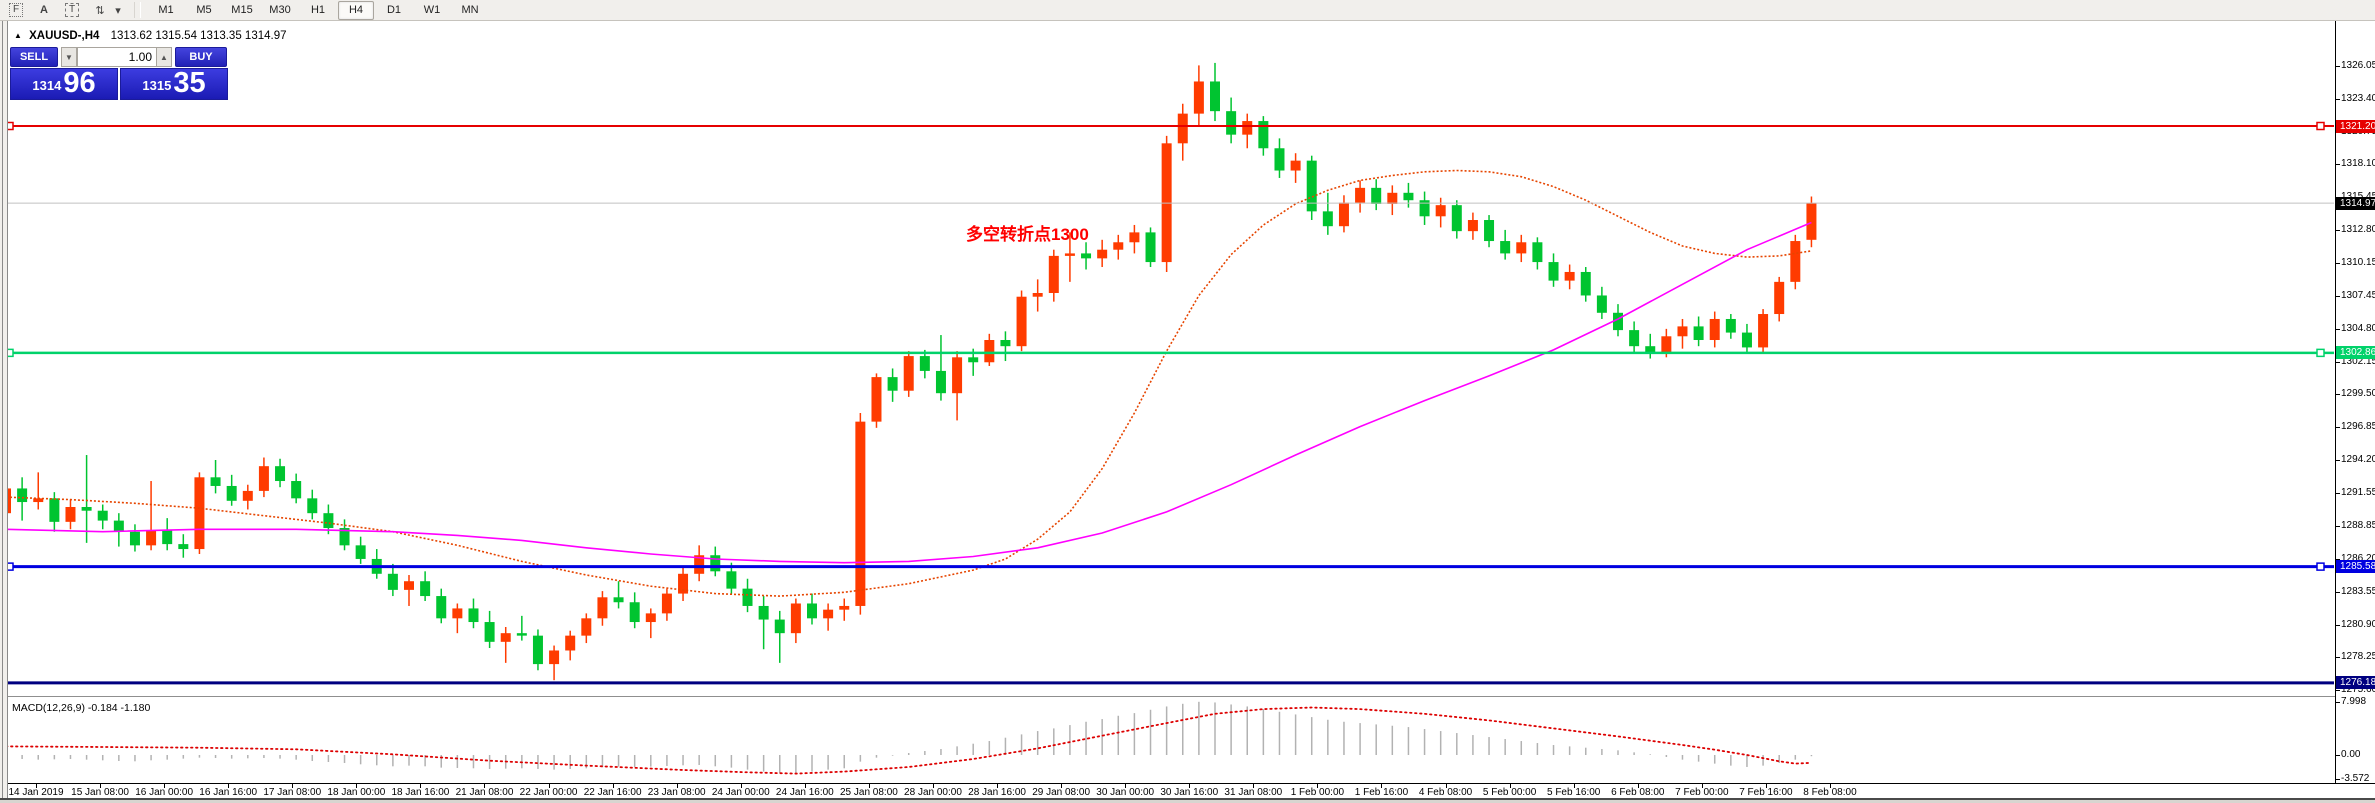 Image resolution: width=2375 pixels, height=803 pixels. Describe the element at coordinates (69, 57) in the screenshot. I see `volume-decrease-button: ▼` at that location.